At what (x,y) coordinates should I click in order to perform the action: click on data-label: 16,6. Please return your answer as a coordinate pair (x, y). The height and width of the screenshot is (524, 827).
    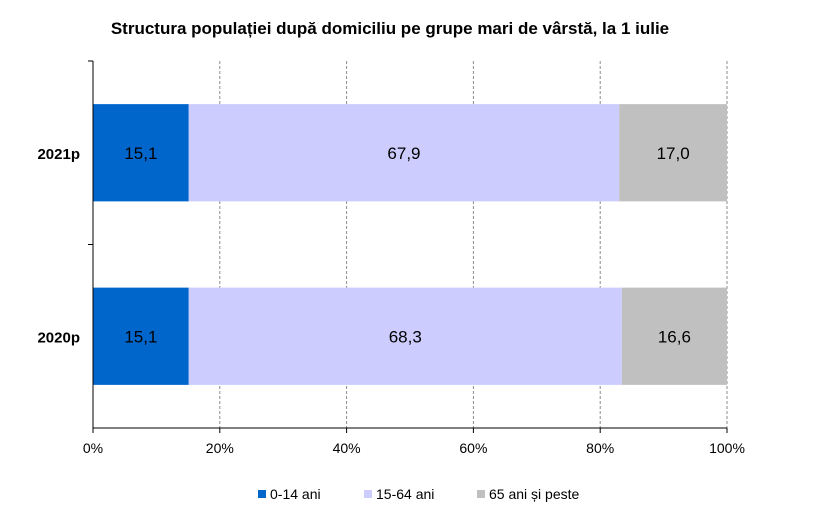
    Looking at the image, I should click on (674, 336).